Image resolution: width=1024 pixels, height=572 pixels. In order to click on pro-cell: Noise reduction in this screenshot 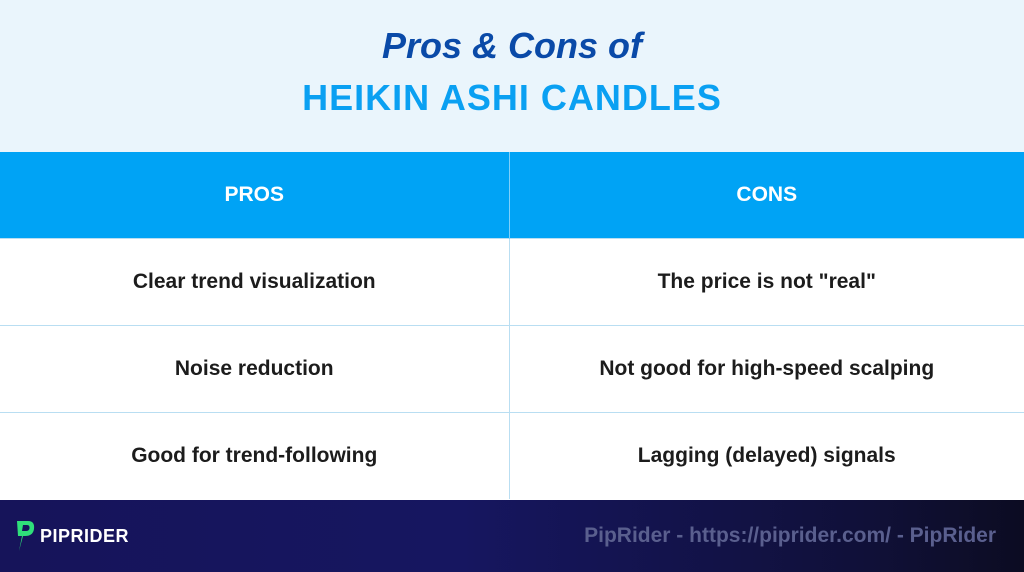, I will do `click(255, 368)`.